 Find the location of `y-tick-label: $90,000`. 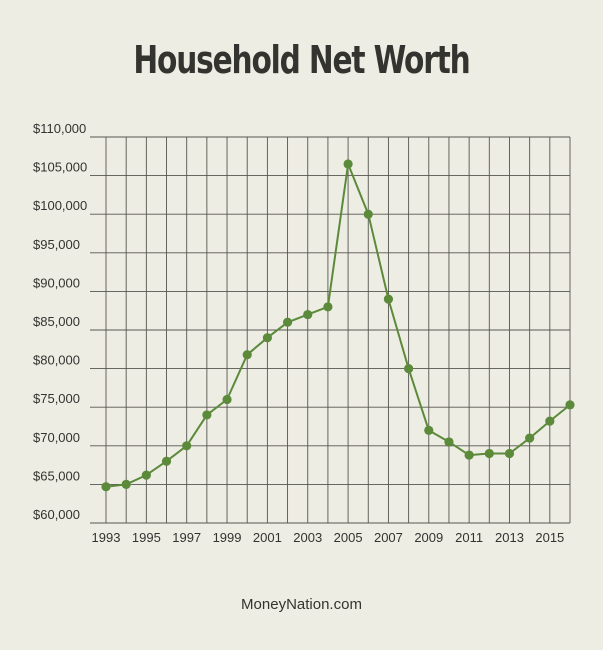

y-tick-label: $90,000 is located at coordinates (56, 282).